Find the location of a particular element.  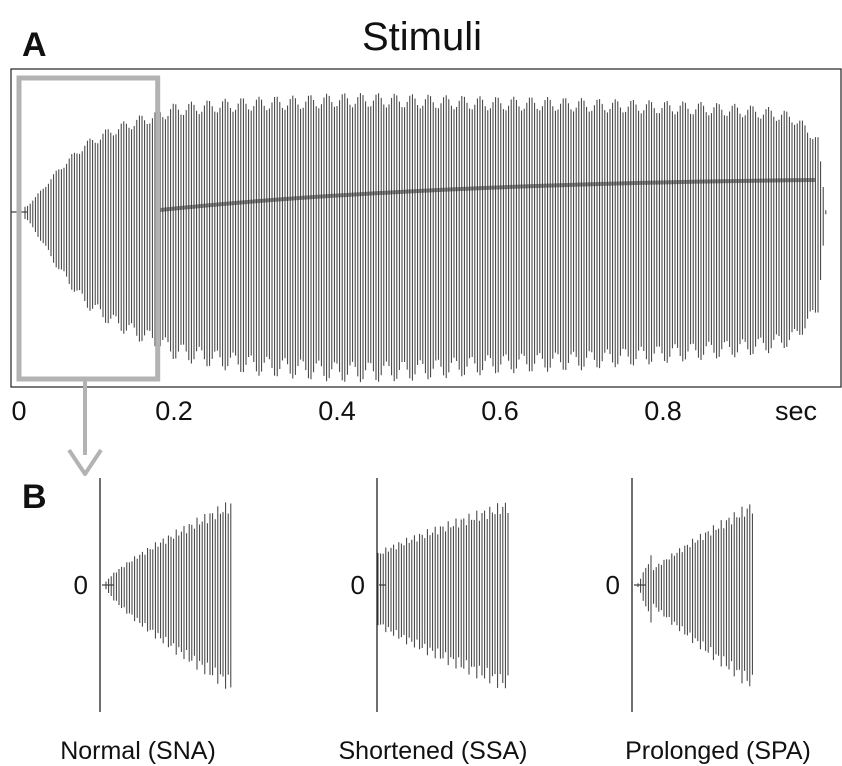

panel-a-label: A is located at coordinates (34, 45).